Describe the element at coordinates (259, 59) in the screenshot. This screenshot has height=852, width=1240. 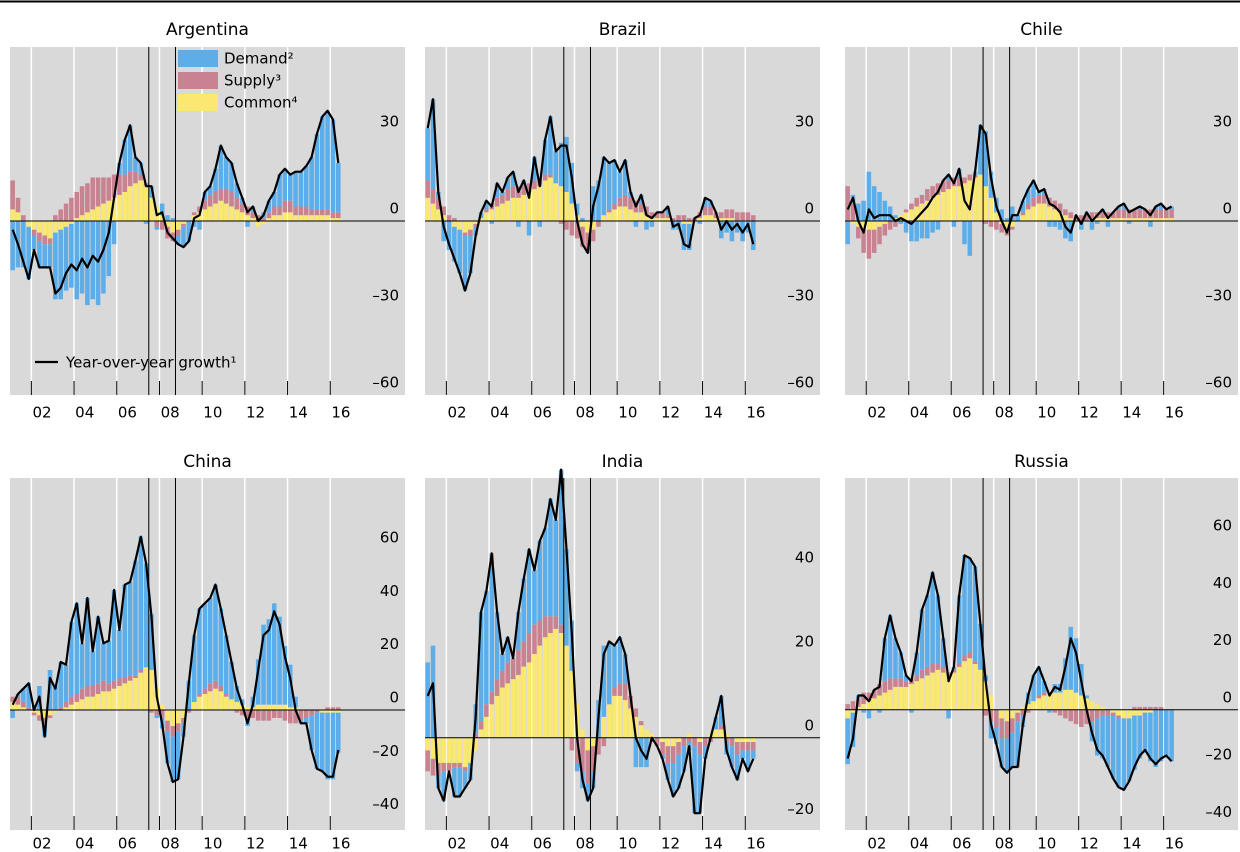
I see `legend-label: Demand²` at that location.